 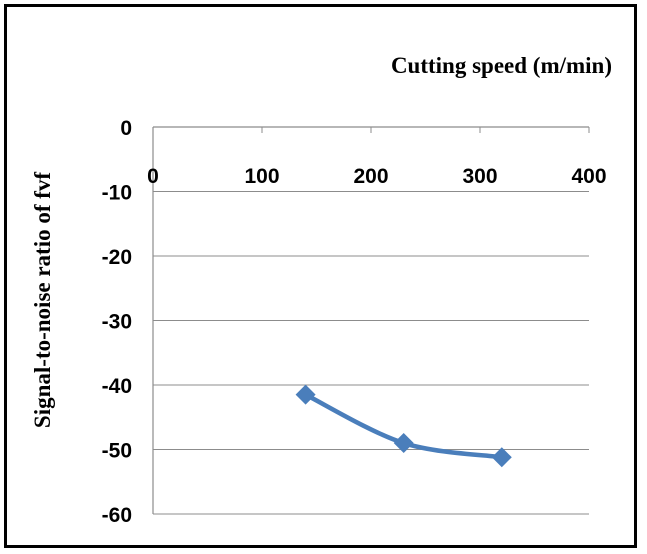 I want to click on y-tick-label: -50, so click(x=117, y=451).